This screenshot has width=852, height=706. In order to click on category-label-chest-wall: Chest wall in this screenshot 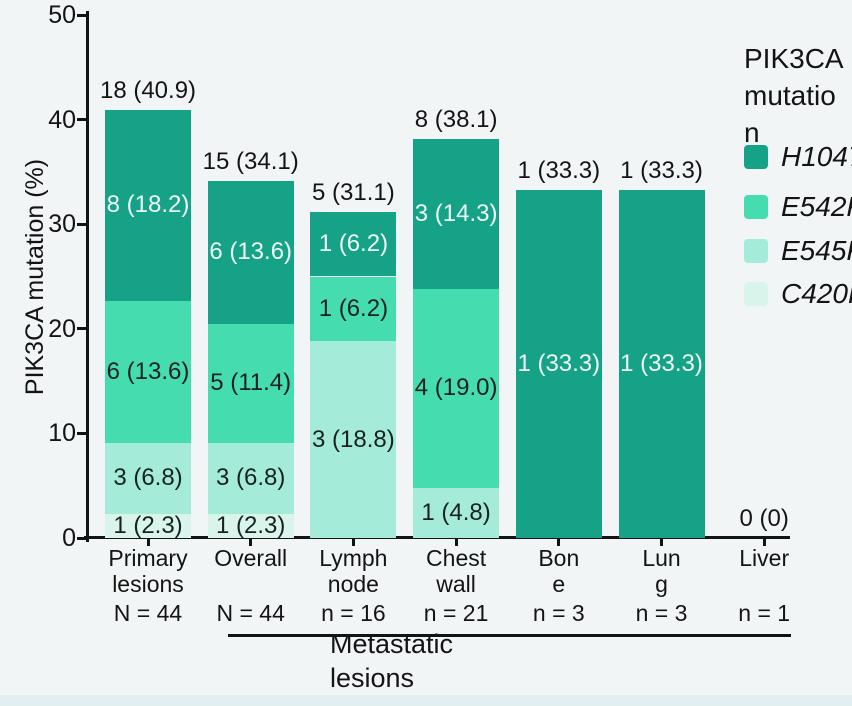, I will do `click(456, 571)`.